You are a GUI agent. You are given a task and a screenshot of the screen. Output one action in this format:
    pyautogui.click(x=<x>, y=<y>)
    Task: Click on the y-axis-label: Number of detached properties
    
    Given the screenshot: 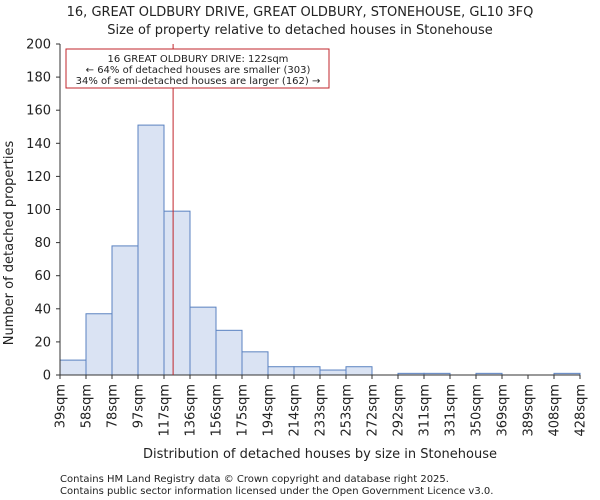 What is the action you would take?
    pyautogui.click(x=9, y=243)
    